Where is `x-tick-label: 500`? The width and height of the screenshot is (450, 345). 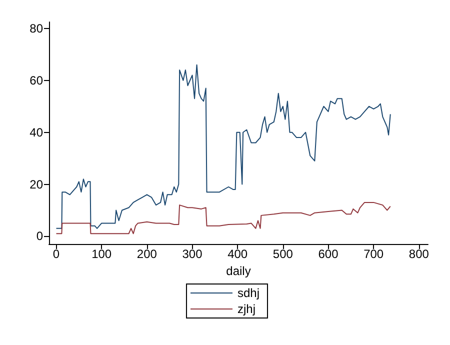
x-tick-label: 500 is located at coordinates (283, 254).